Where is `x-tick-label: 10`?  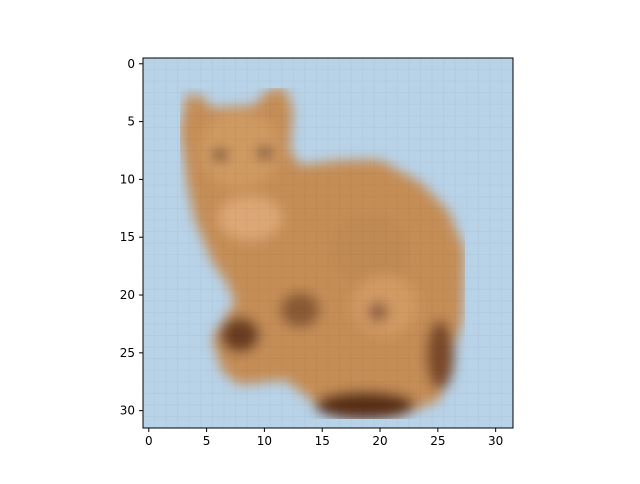 x-tick-label: 10 is located at coordinates (264, 441).